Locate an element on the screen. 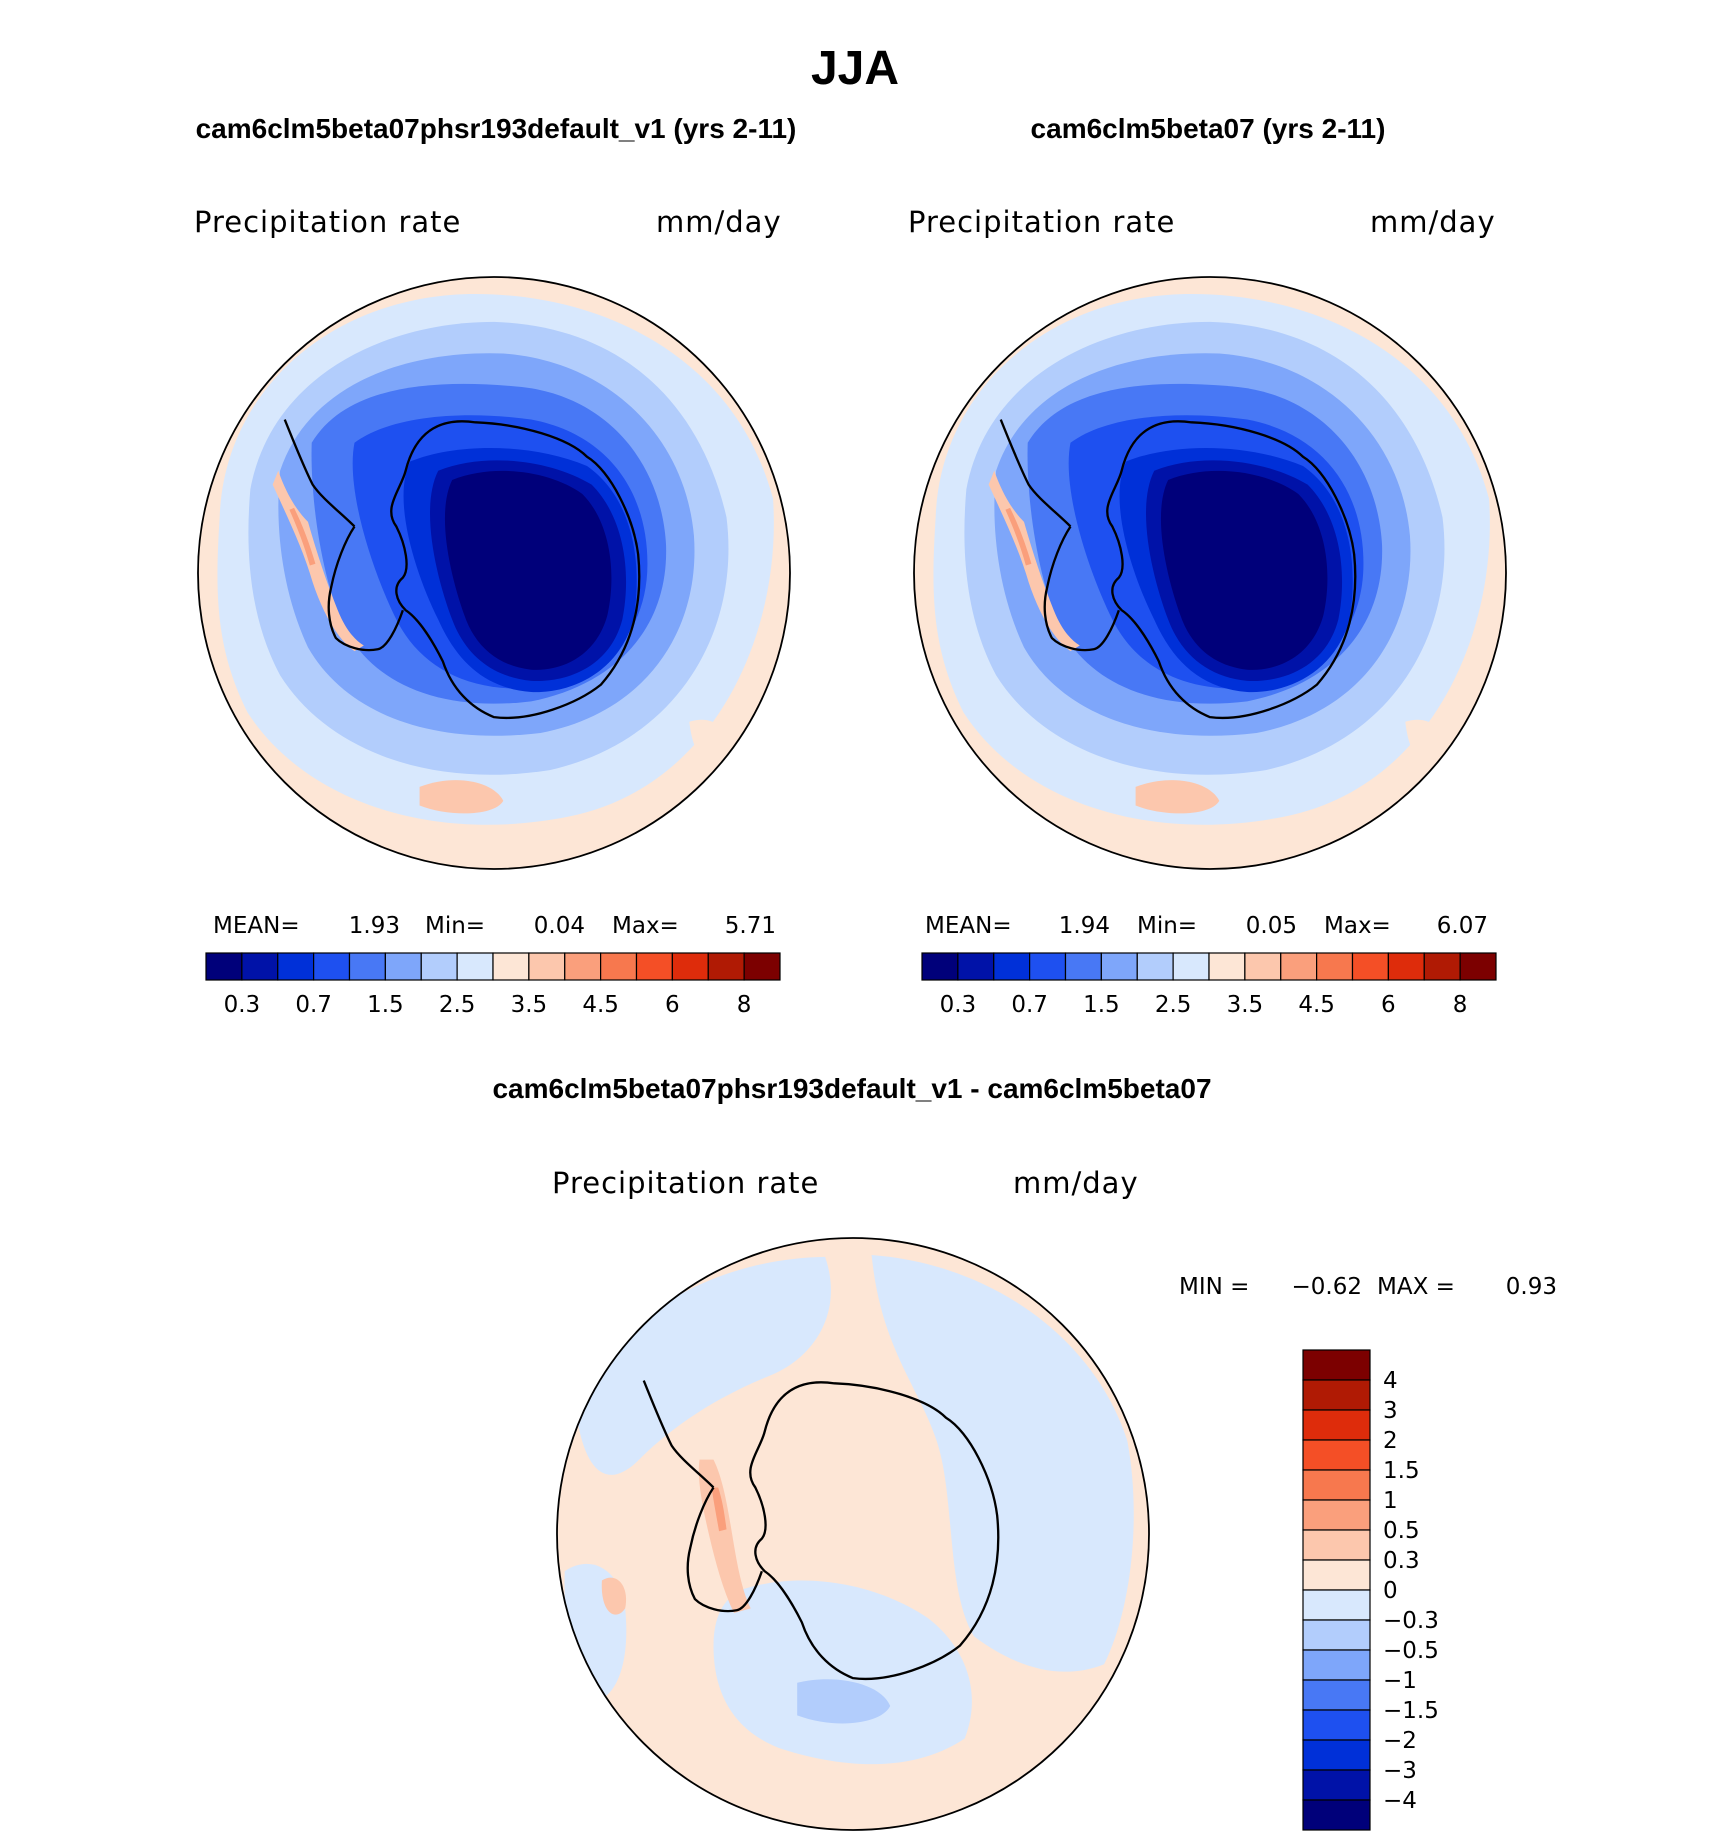 This screenshot has height=1840, width=1710. colorbar-tick-model: 0.3 is located at coordinates (242, 1005).